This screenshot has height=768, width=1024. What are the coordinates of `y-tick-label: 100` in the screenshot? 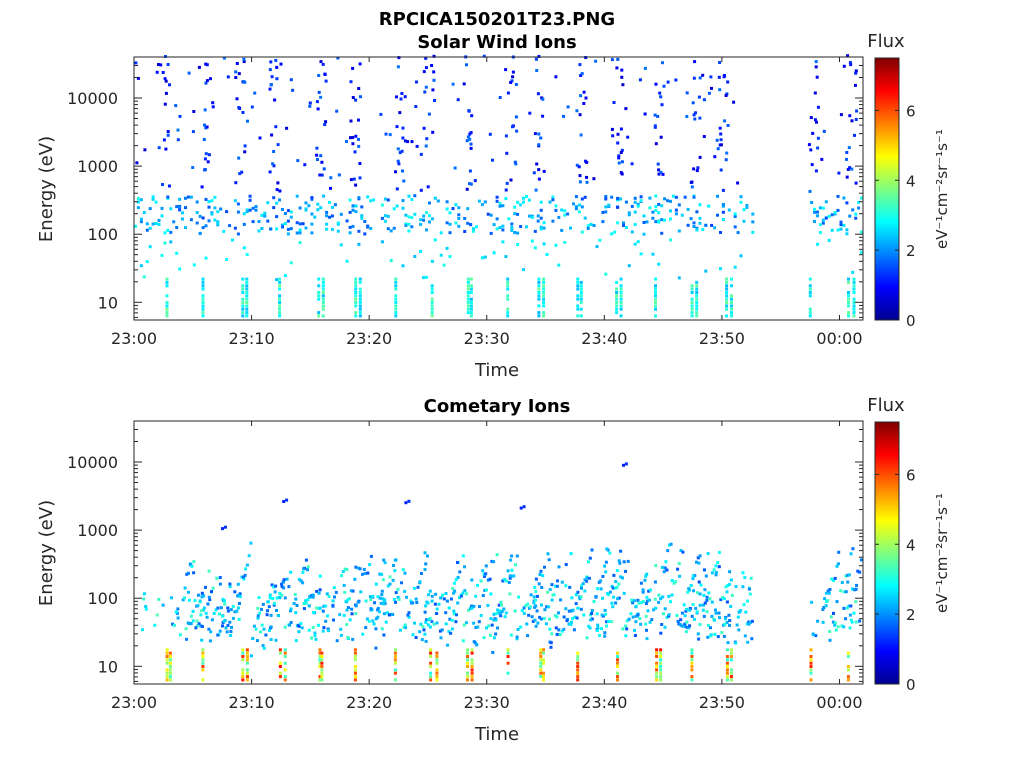 It's located at (102, 598).